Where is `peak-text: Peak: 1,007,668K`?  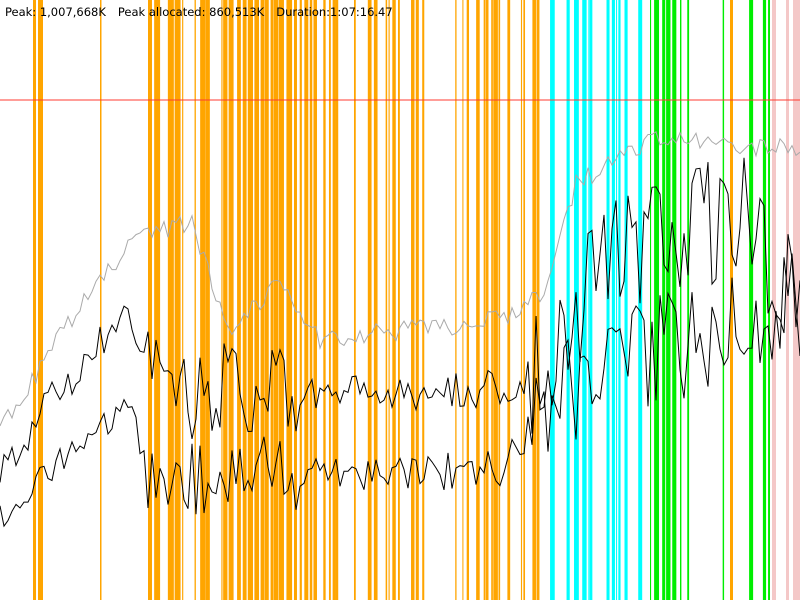
peak-text: Peak: 1,007,668K is located at coordinates (55, 12).